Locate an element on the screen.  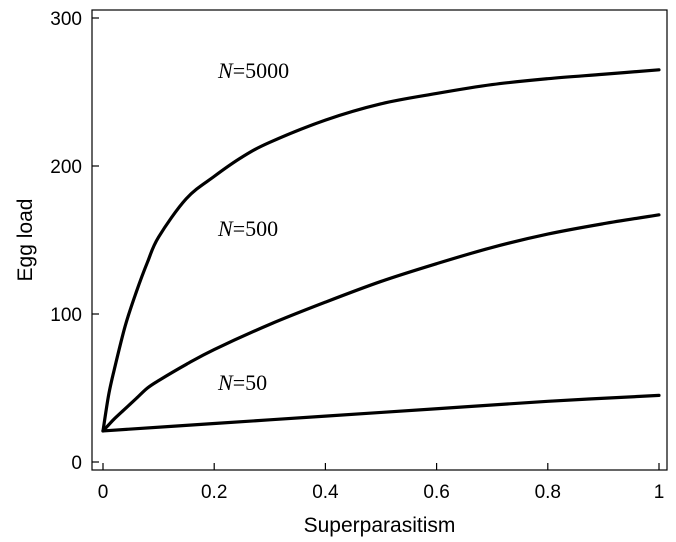
series-line-n50 is located at coordinates (381, 413).